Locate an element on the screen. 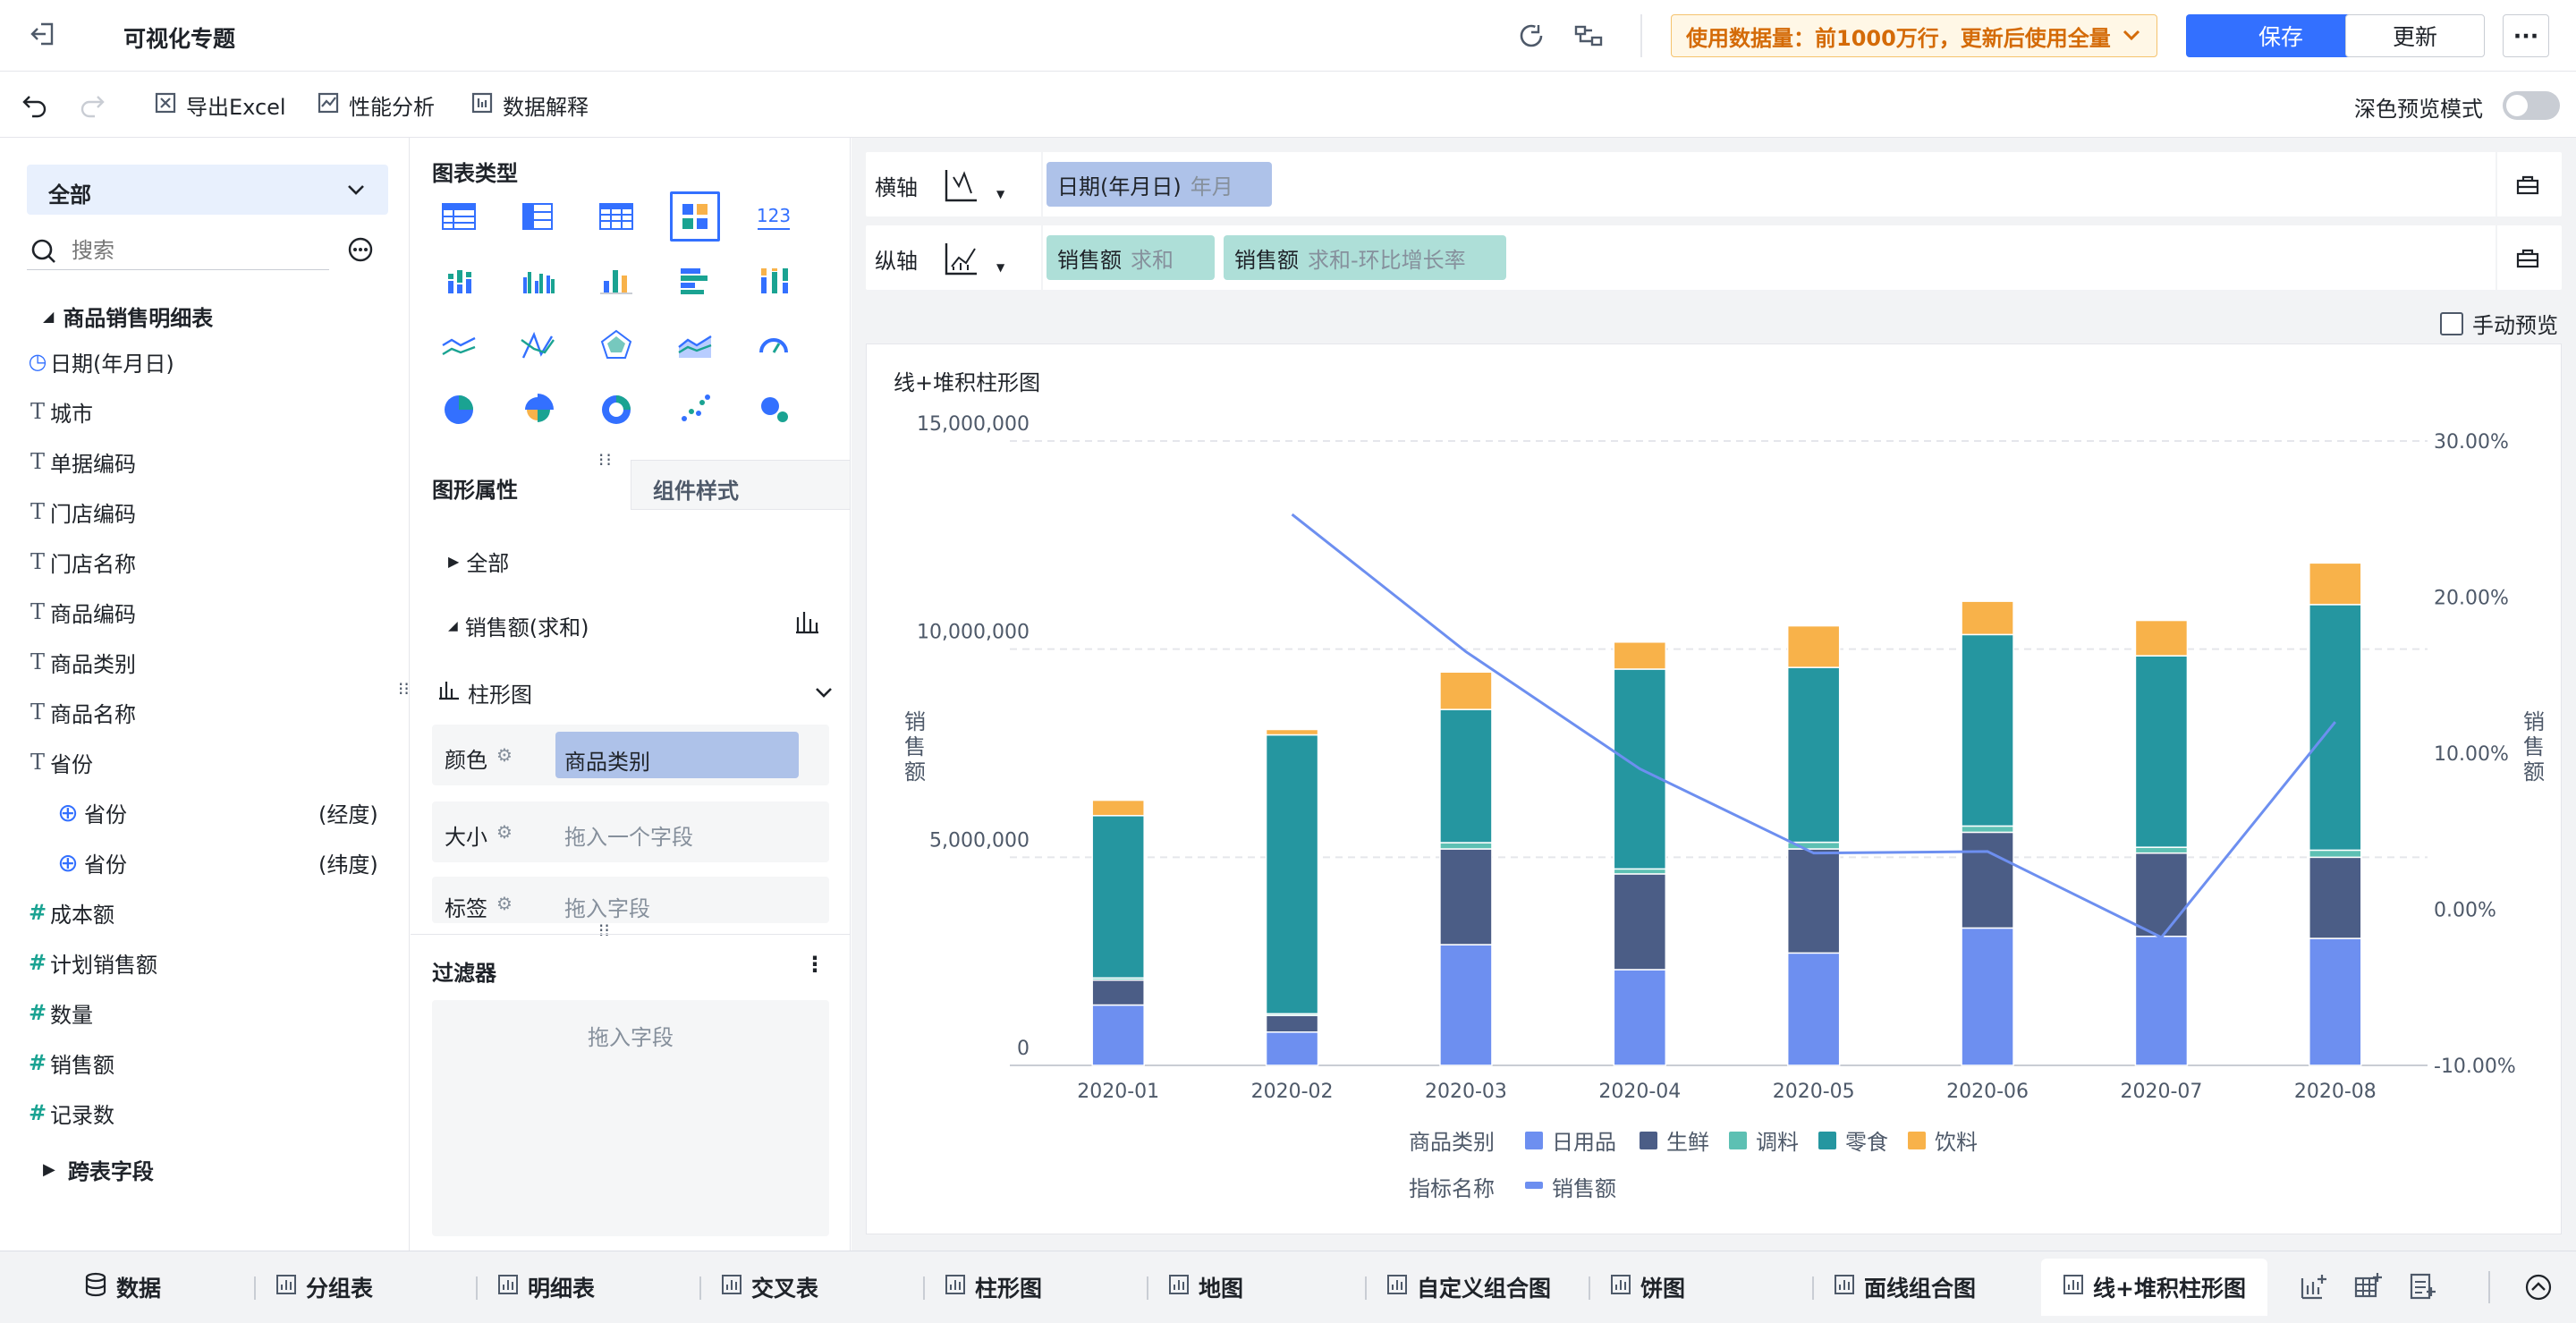  stacked-column-icon is located at coordinates (458, 280).